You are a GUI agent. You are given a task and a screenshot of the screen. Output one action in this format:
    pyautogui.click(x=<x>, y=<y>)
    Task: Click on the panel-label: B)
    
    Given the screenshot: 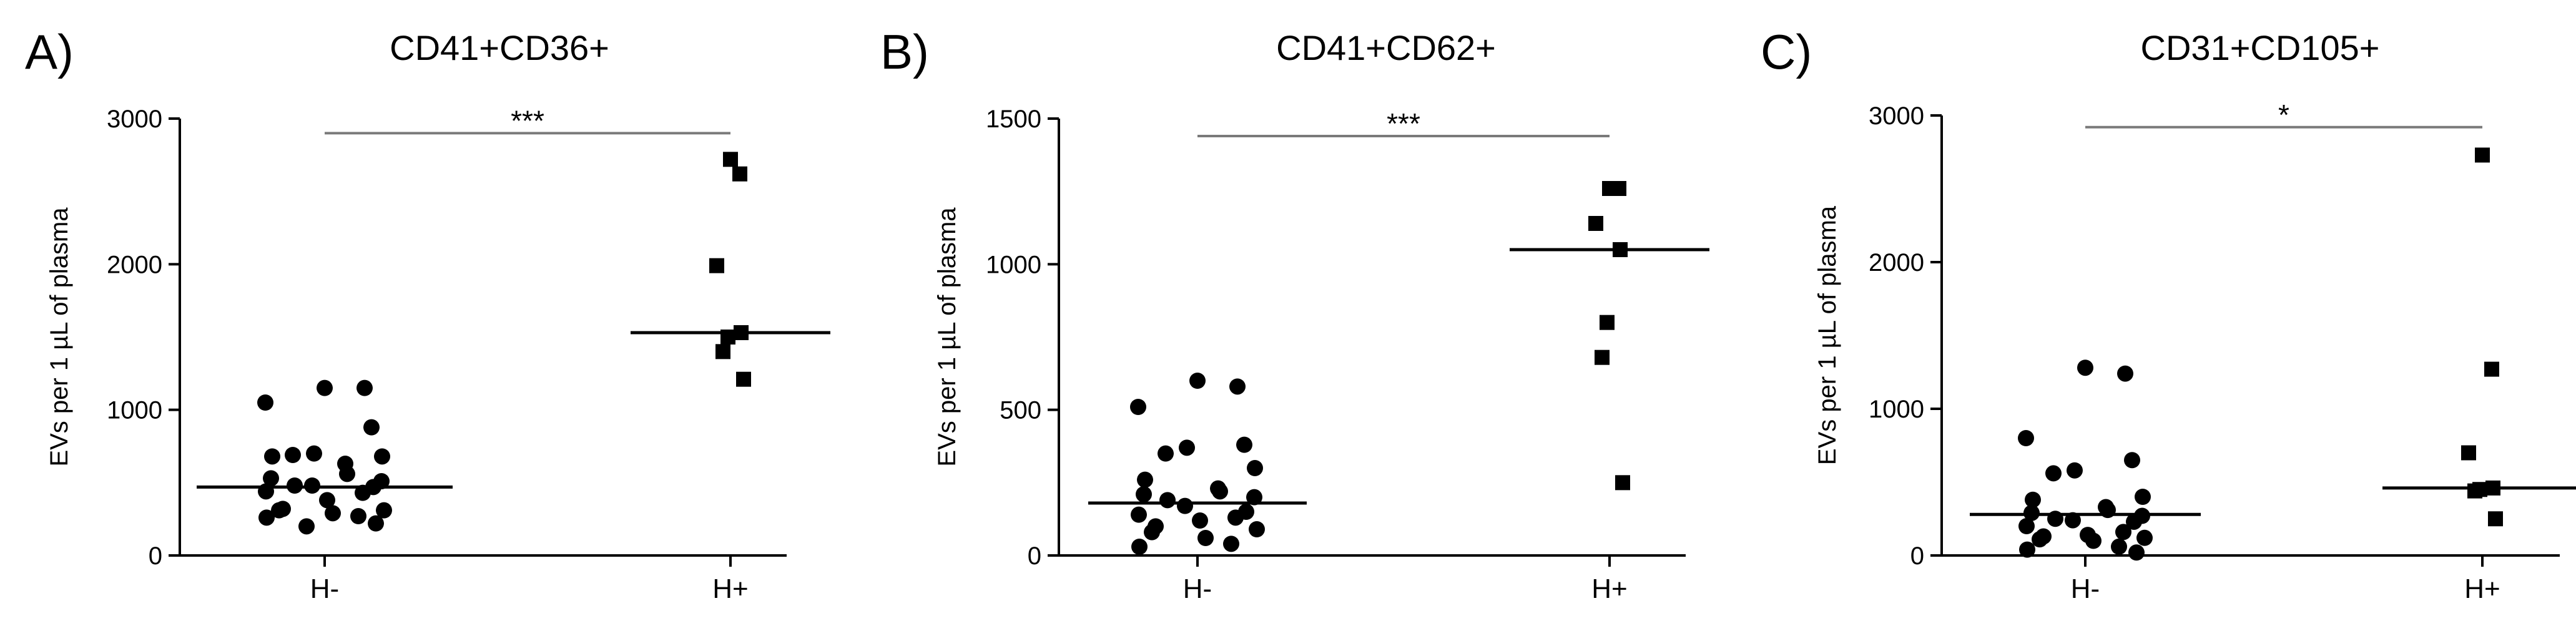 What is the action you would take?
    pyautogui.click(x=904, y=51)
    